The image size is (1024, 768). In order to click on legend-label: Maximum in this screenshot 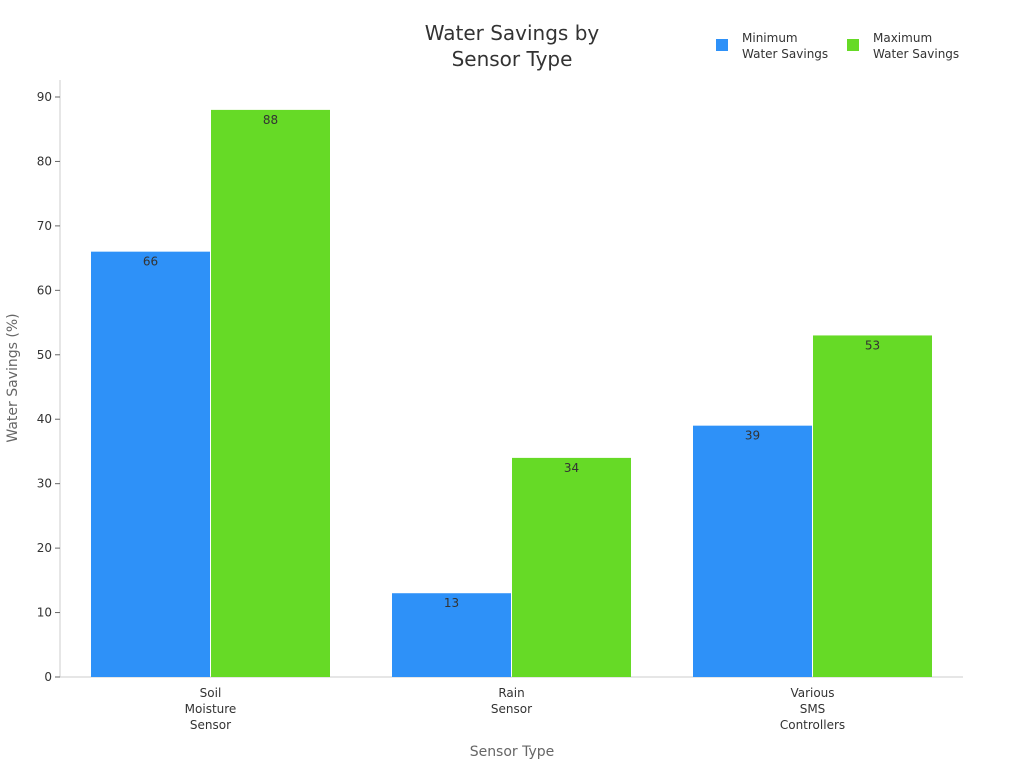, I will do `click(902, 38)`.